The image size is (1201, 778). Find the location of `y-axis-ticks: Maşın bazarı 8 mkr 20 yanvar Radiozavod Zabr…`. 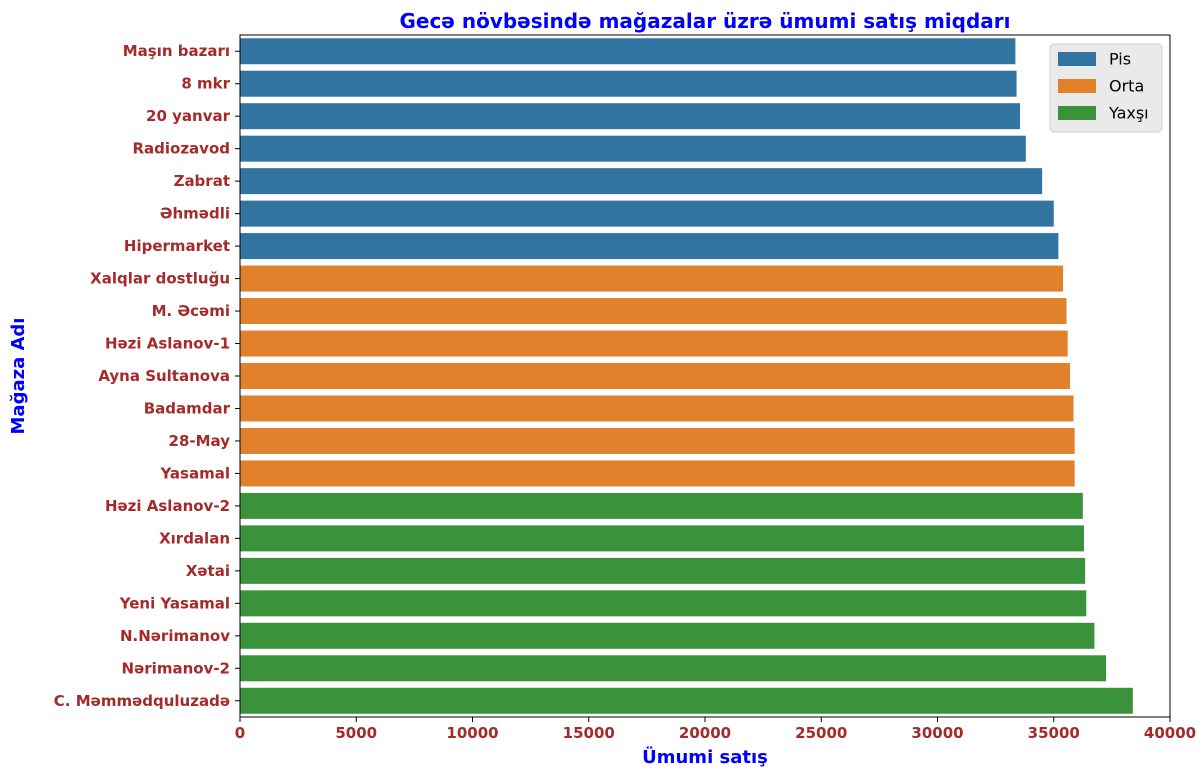

y-axis-ticks: Maşın bazarı 8 mkr 20 yanvar Radiozavod Zabr… is located at coordinates (147, 376).